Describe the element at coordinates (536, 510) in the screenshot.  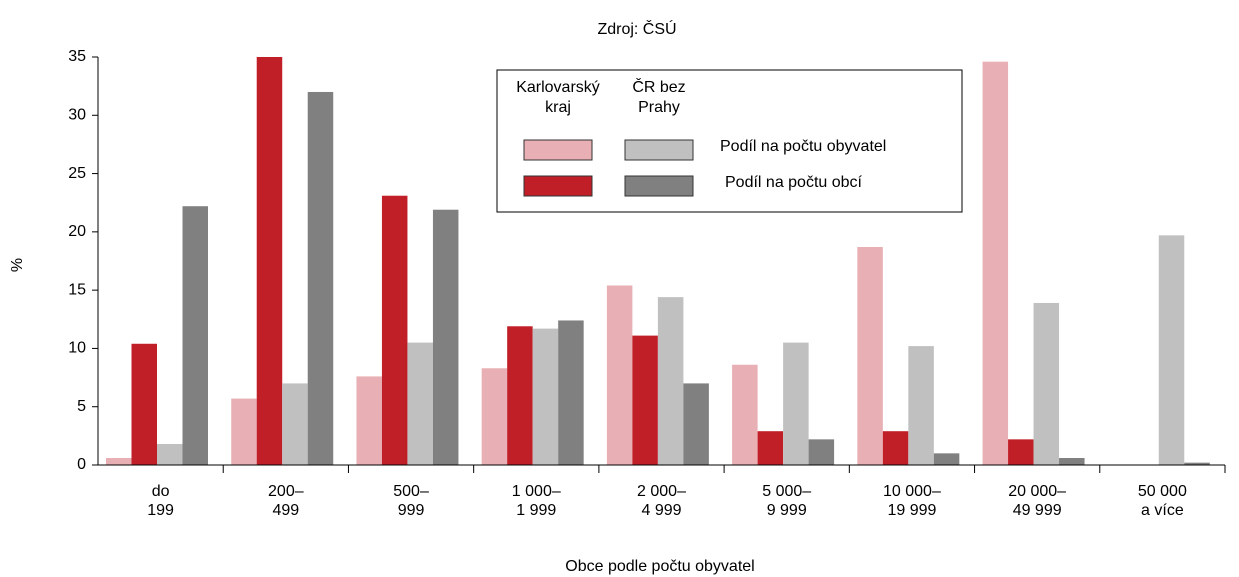
I see `x-tick-label: 1 999` at that location.